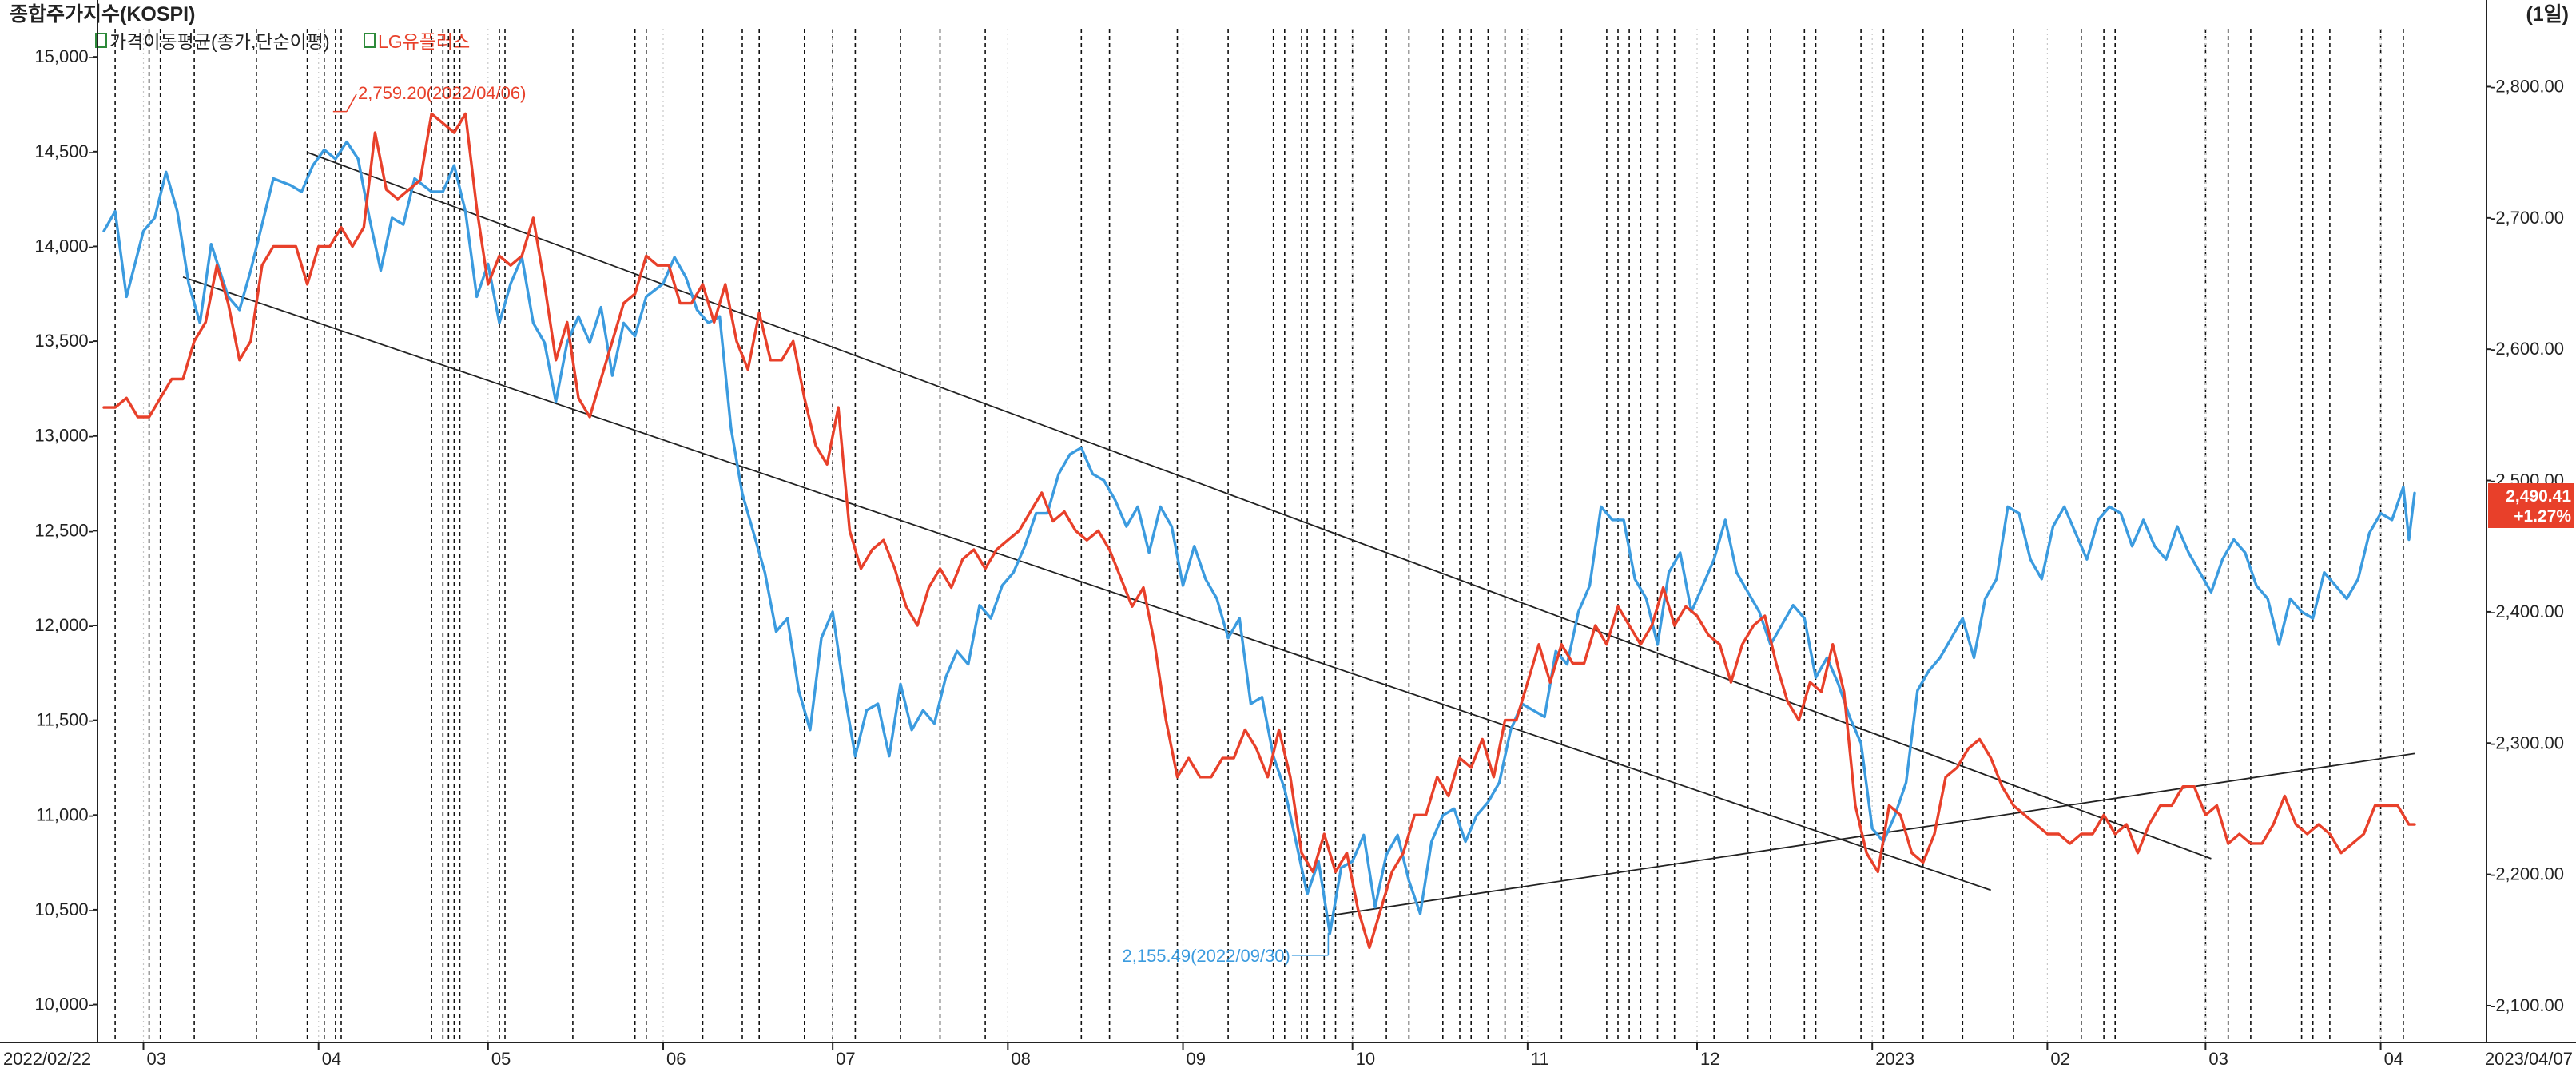 The image size is (2576, 1072). I want to click on x-tick-label: 2023, so click(1894, 1059).